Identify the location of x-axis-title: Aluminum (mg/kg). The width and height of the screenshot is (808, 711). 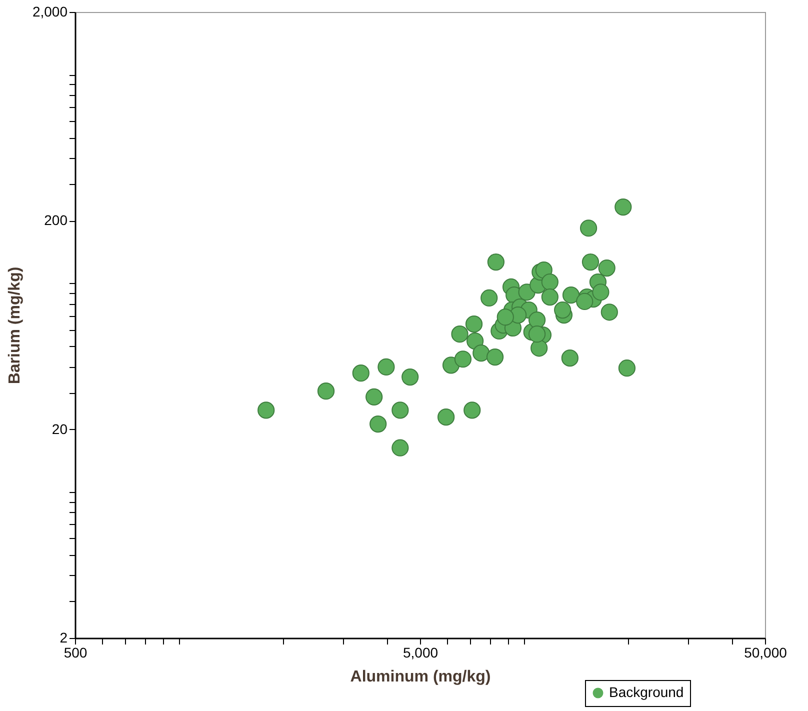
(420, 677).